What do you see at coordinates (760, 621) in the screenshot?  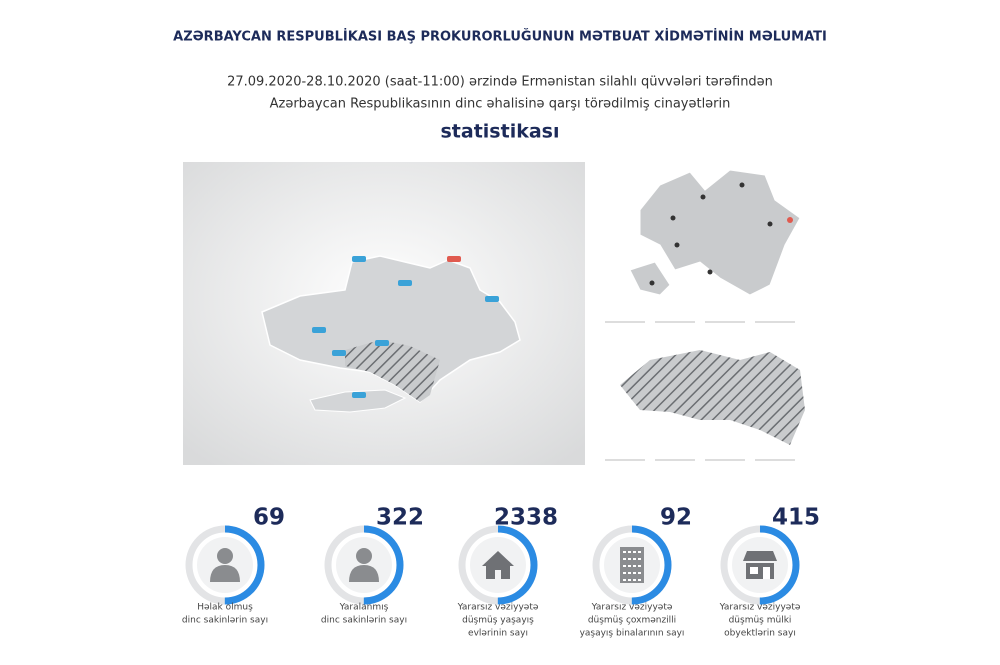 I see `stat-label: düşmüş mülki` at bounding box center [760, 621].